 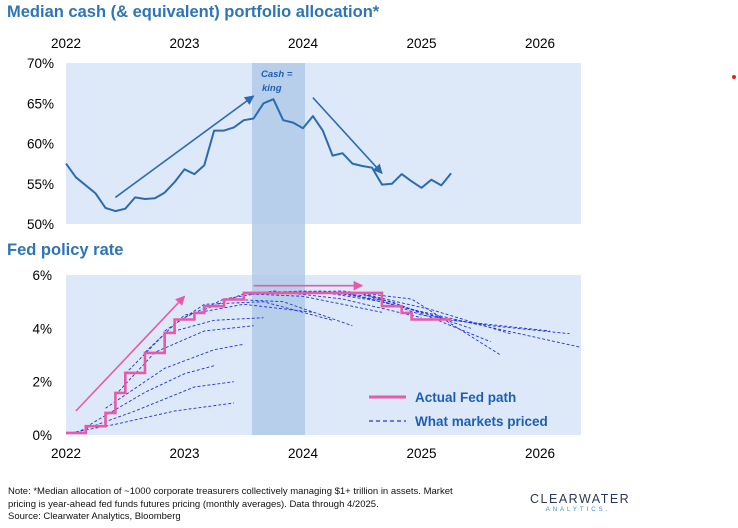 I want to click on top-y-tick-label: 65%, so click(x=40, y=103).